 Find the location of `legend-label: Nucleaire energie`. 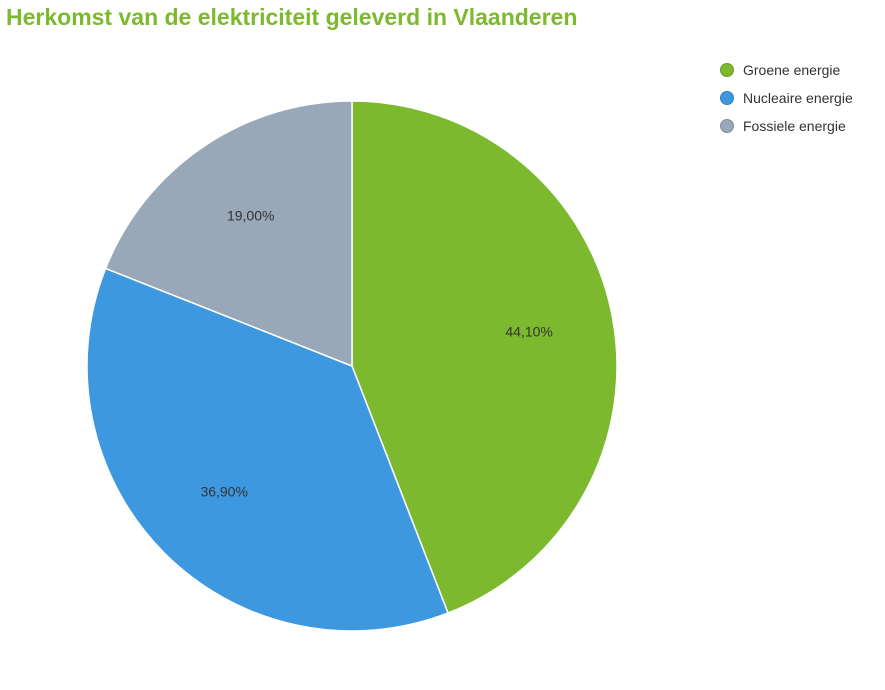

legend-label: Nucleaire energie is located at coordinates (798, 98).